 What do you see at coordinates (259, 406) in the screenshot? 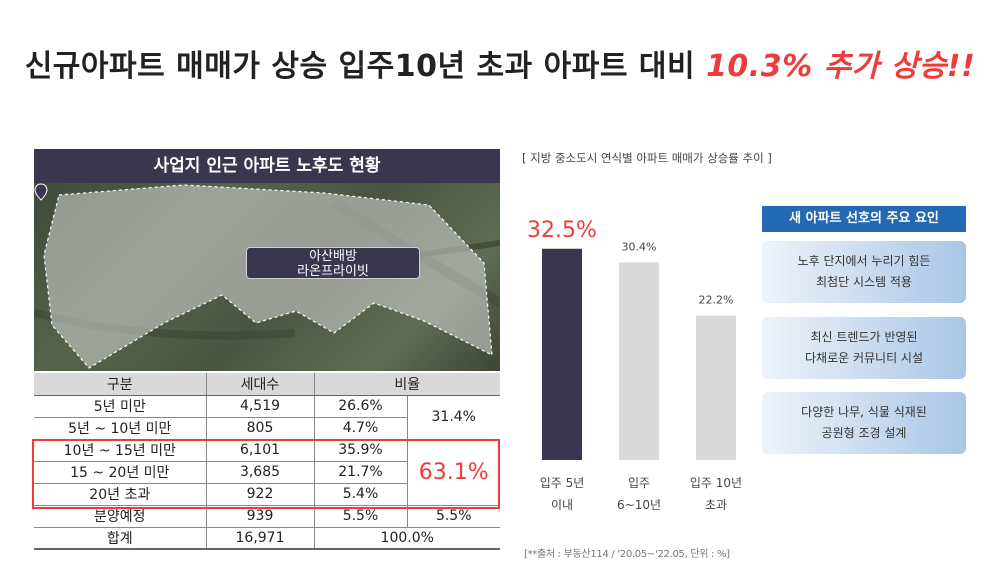
I see `row-count: 4,519` at bounding box center [259, 406].